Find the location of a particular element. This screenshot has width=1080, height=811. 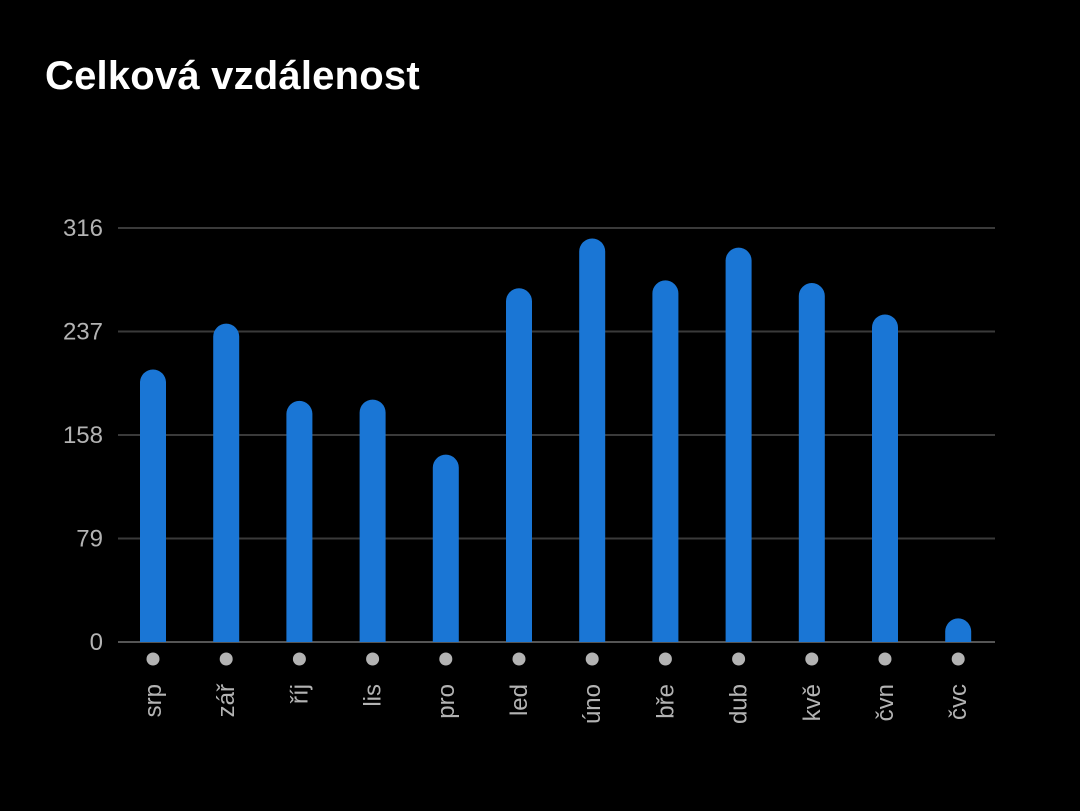

x-tick-label: dub is located at coordinates (739, 704).